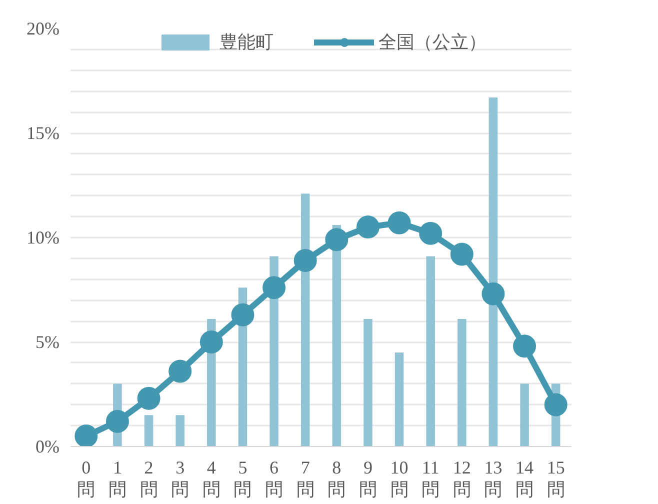 This screenshot has height=504, width=658. Describe the element at coordinates (367, 479) in the screenshot. I see `x-tick-label: 9 問` at that location.